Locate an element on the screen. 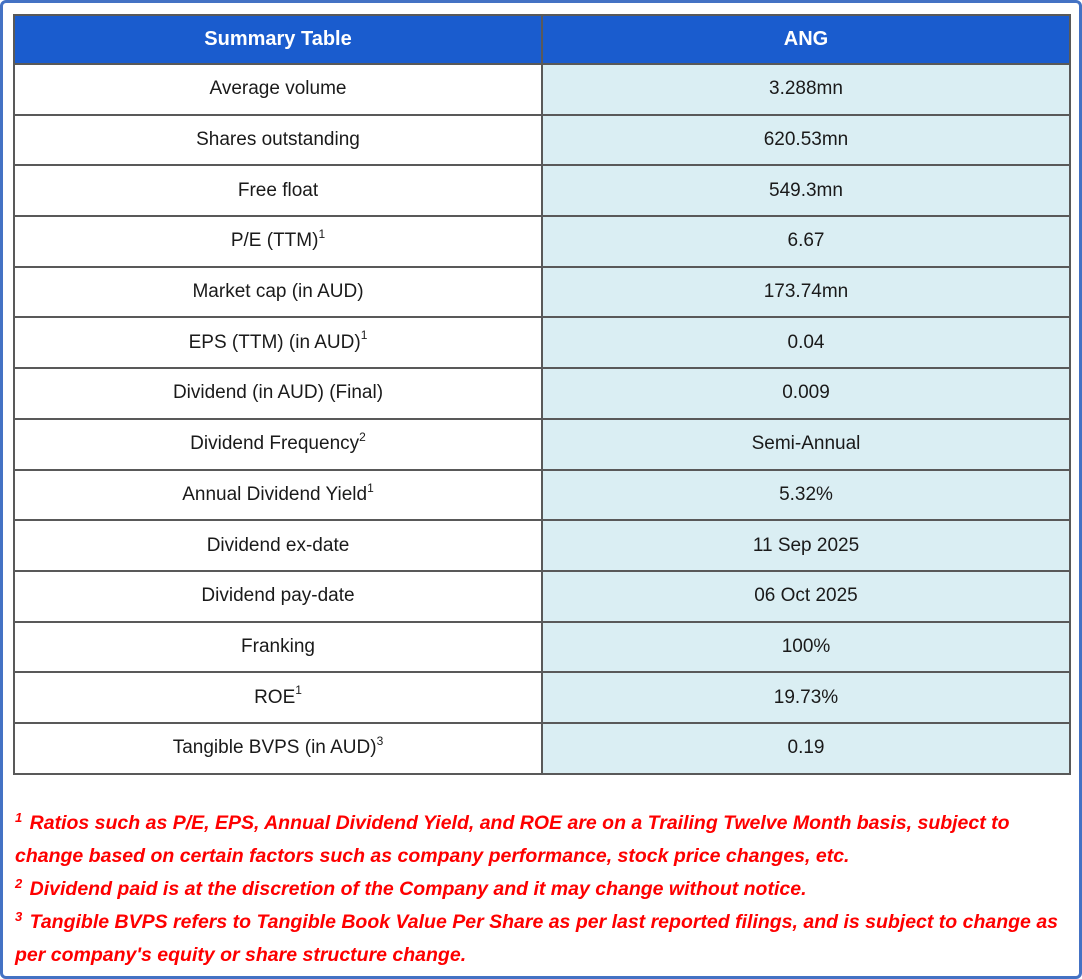 The height and width of the screenshot is (979, 1082). table-row: Dividend pay-date 06 Oct 2025 is located at coordinates (542, 596).